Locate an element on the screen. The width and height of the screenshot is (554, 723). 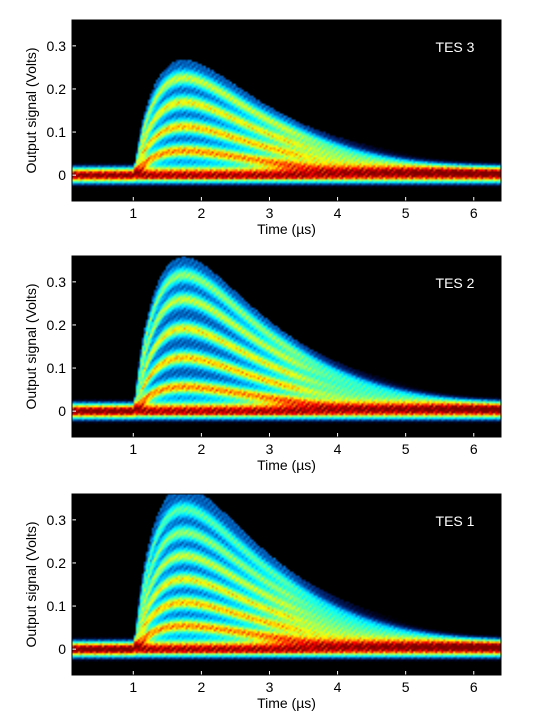
panel-label: TES 2 is located at coordinates (455, 283).